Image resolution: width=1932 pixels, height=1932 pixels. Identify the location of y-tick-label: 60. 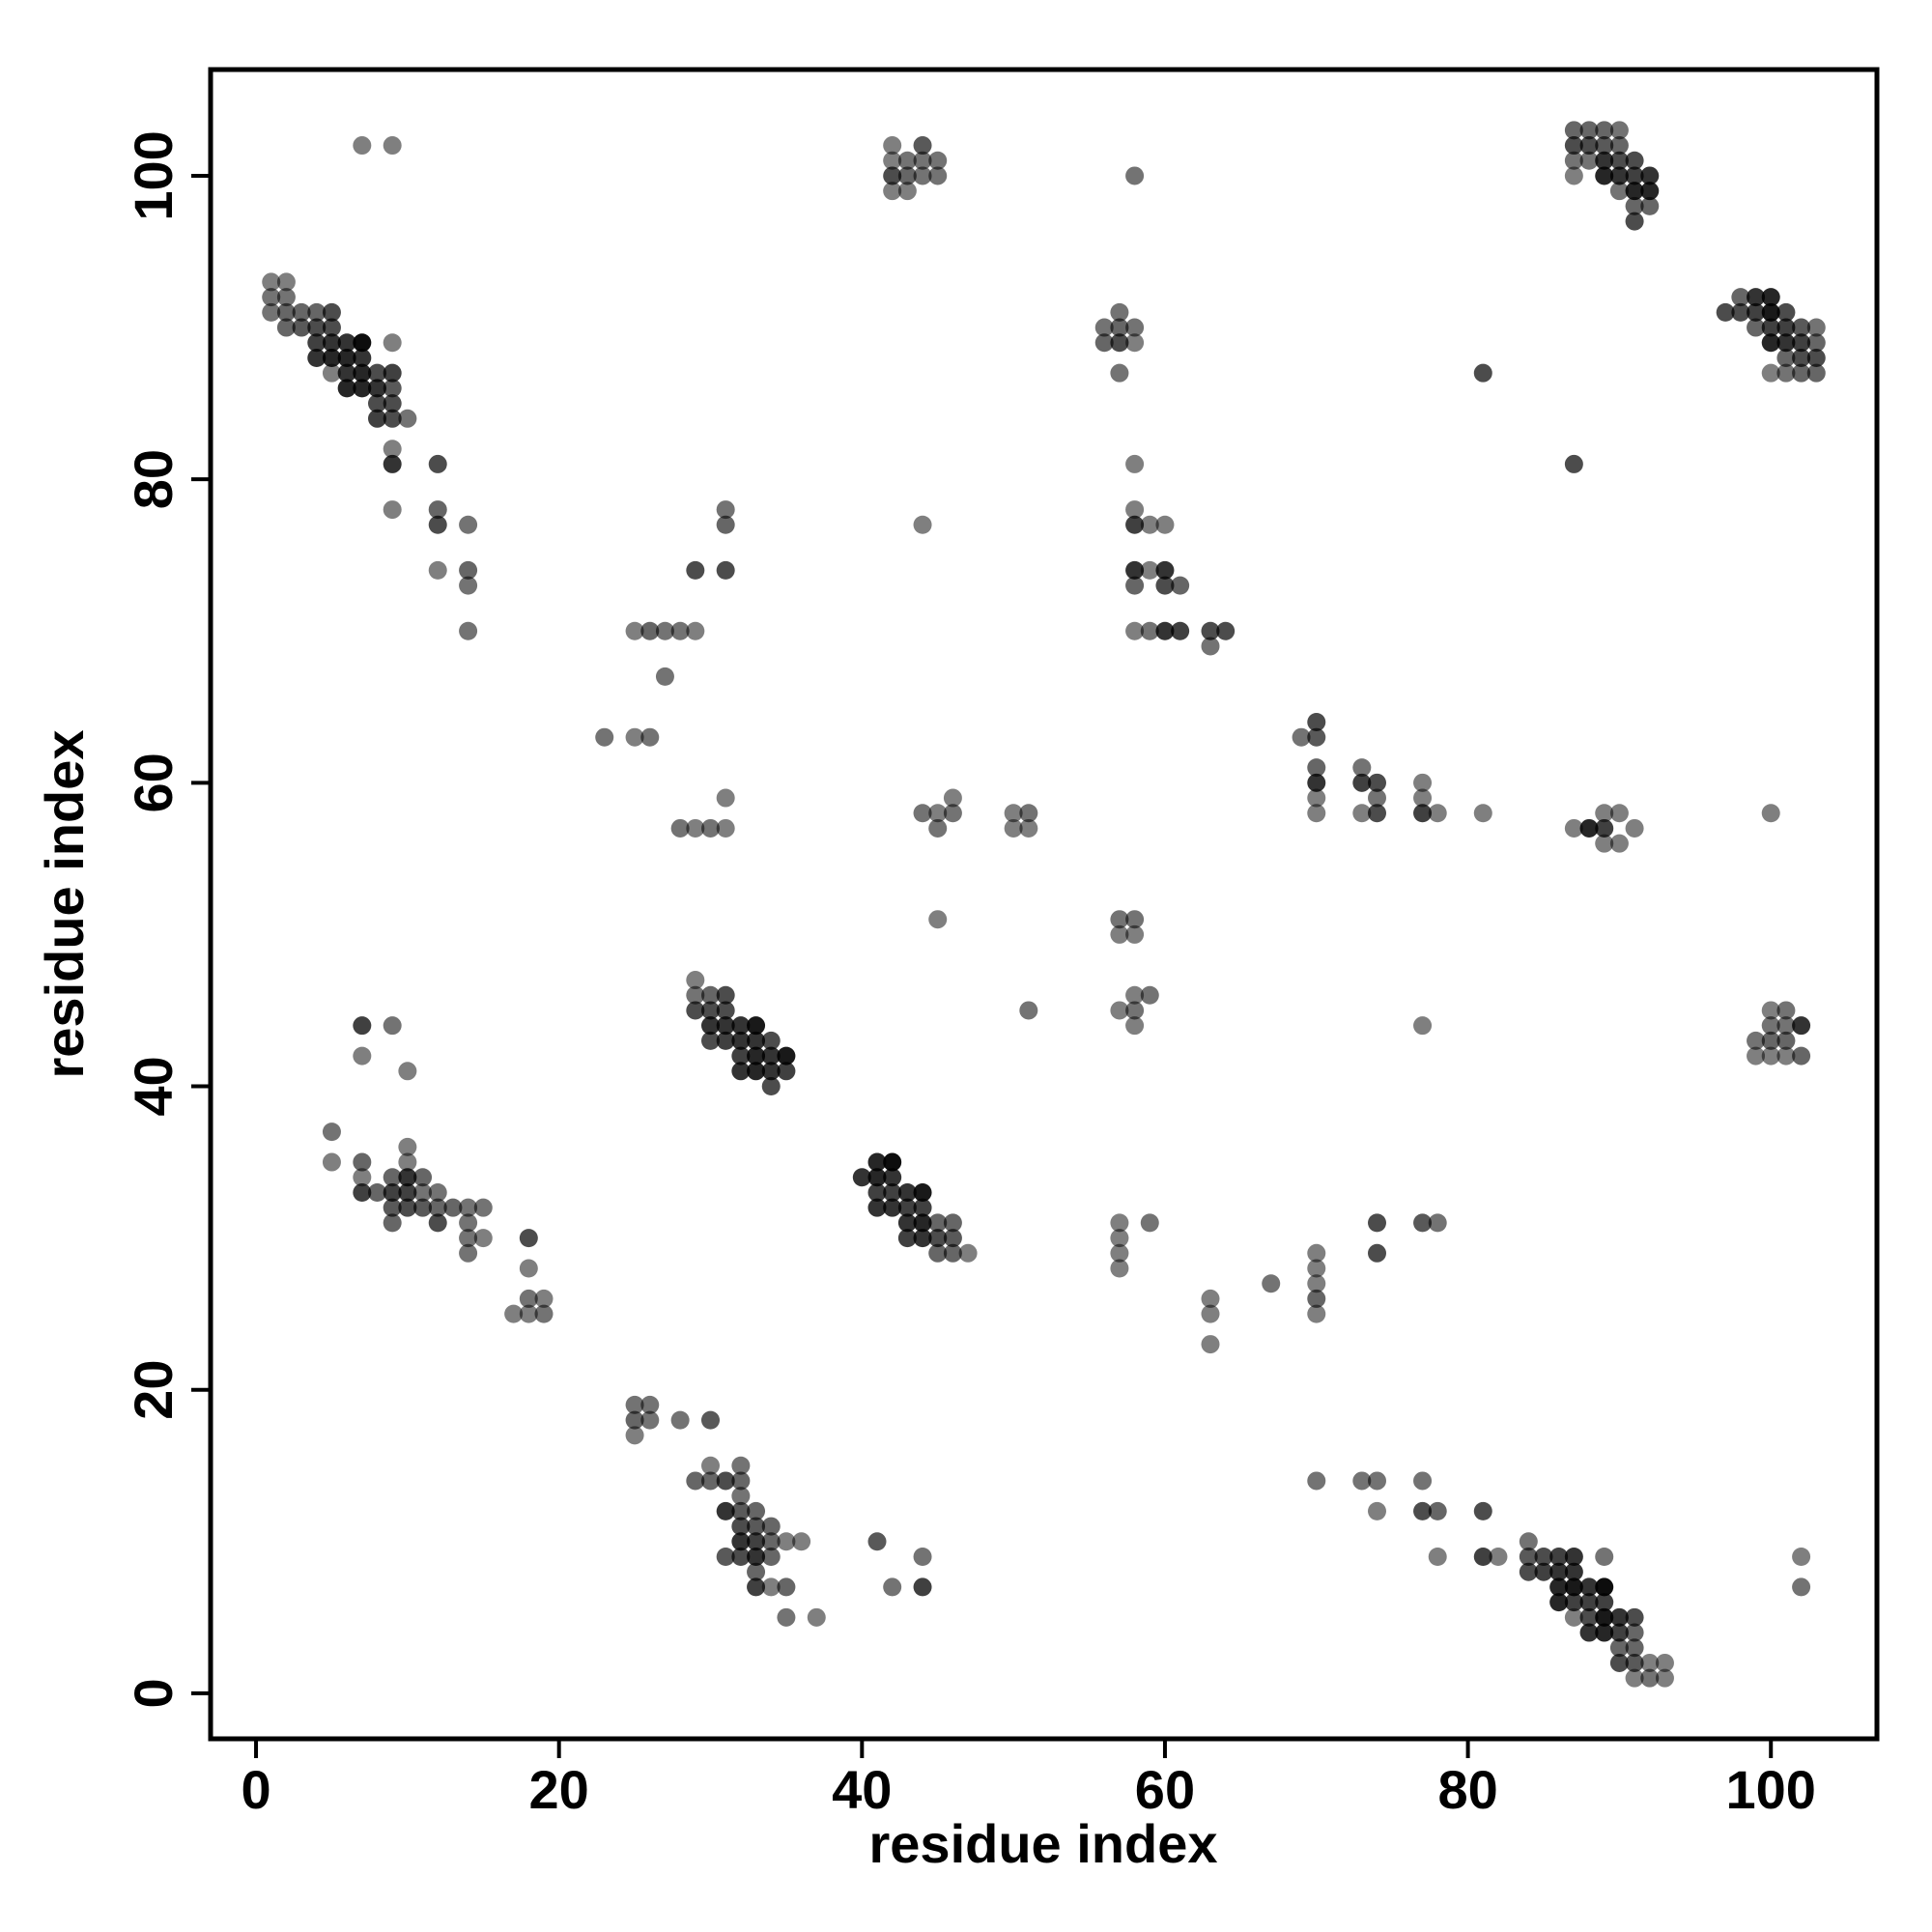
(153, 782).